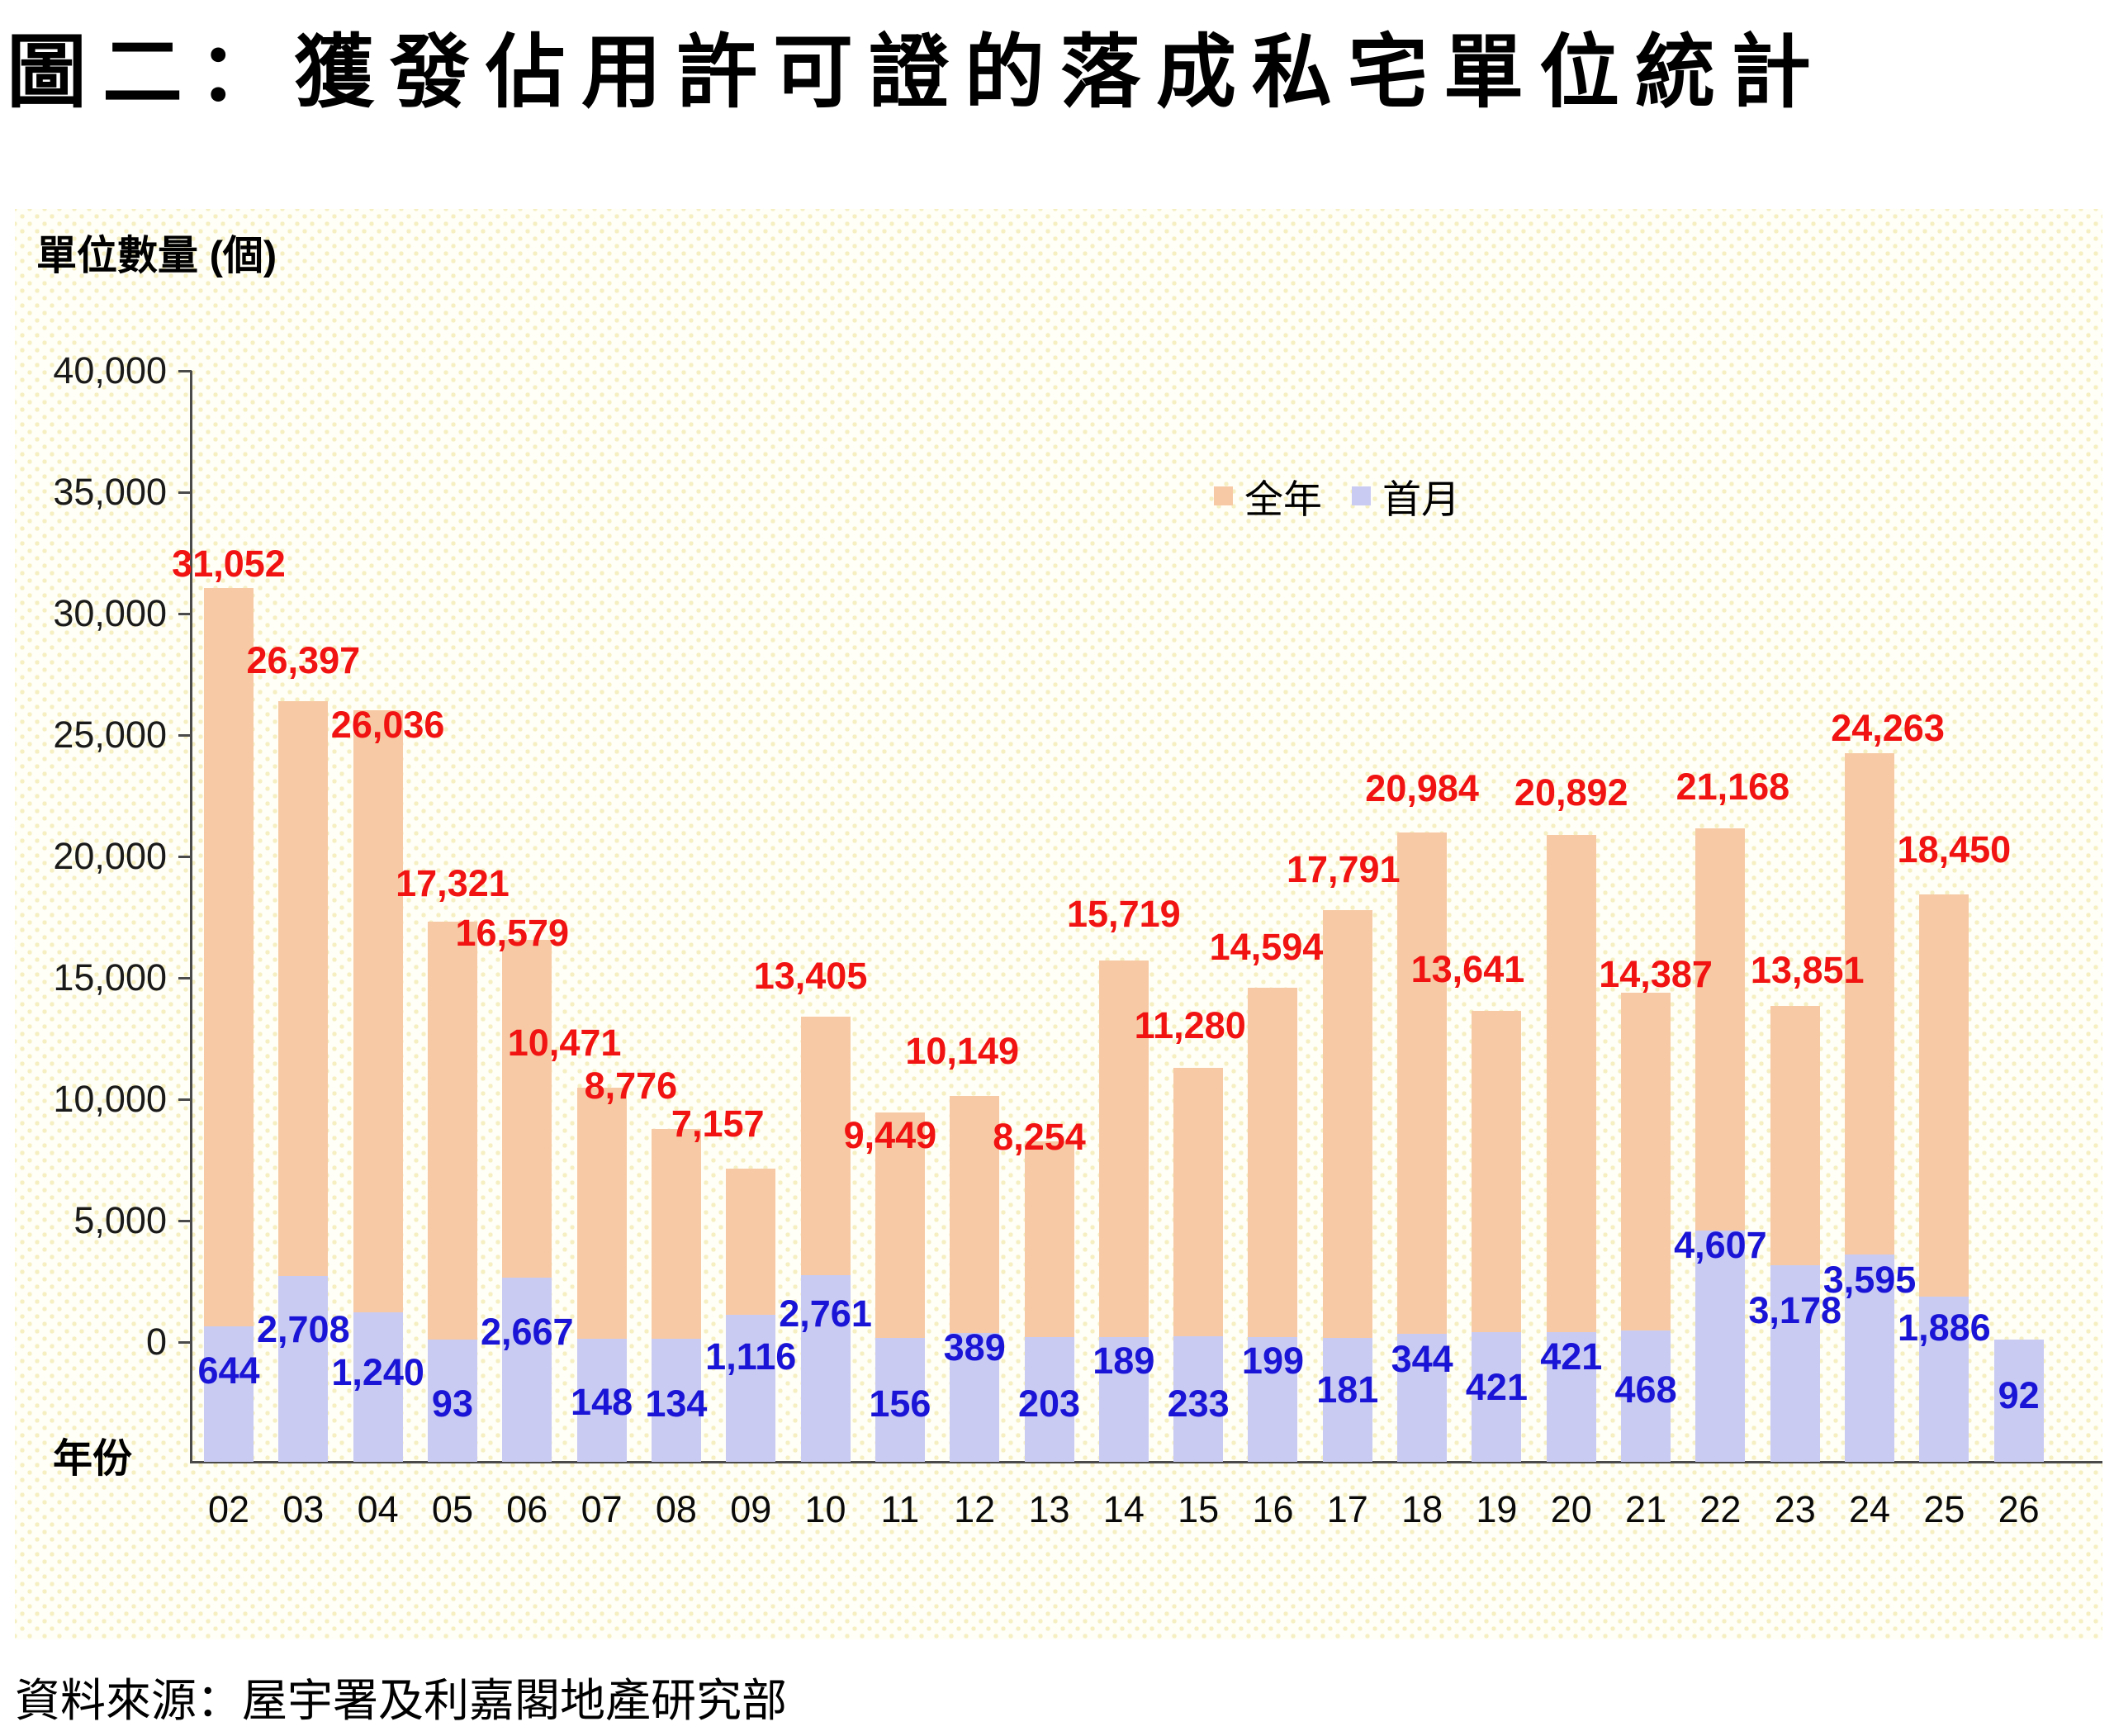 This screenshot has width=2114, height=1736. What do you see at coordinates (900, 1404) in the screenshot?
I see `label-first-month: 156` at bounding box center [900, 1404].